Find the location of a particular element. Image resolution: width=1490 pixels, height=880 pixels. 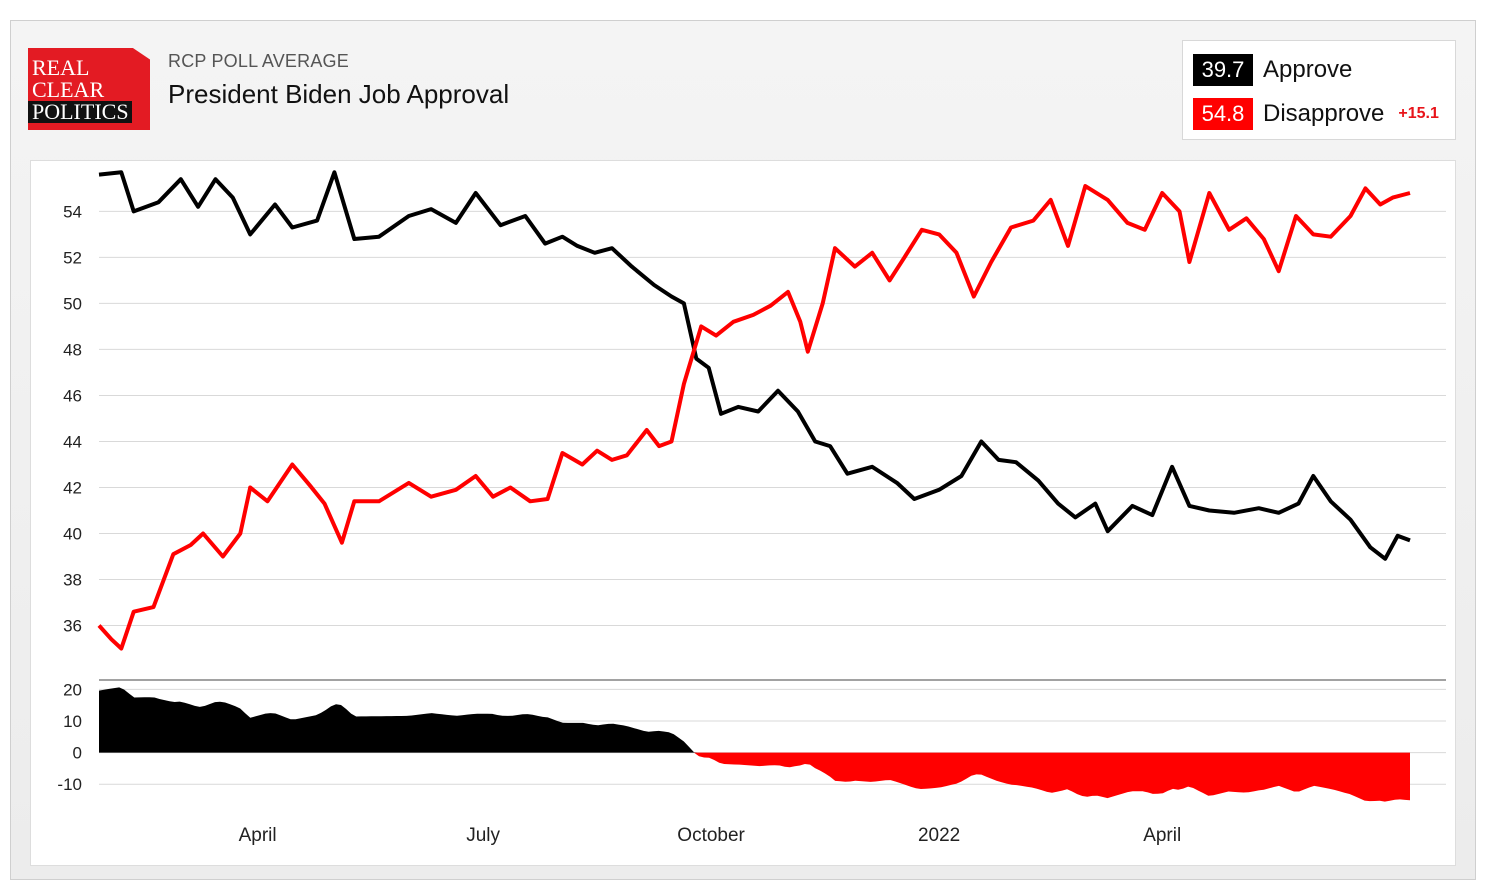

spread-y-tick-label: 0 is located at coordinates (77, 753).